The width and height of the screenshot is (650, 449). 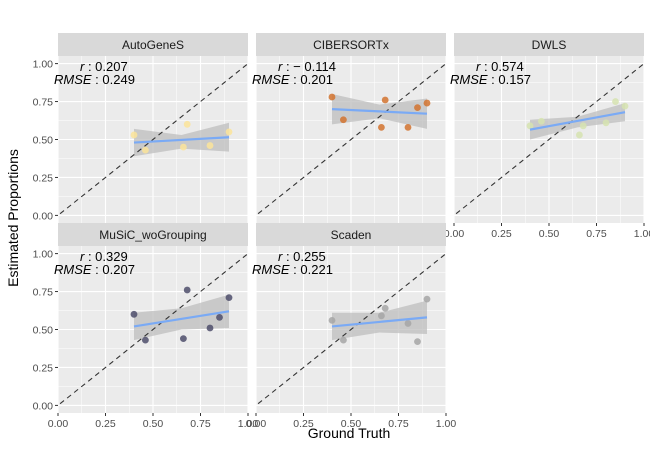 I want to click on r-annotation: r : 0.255, so click(x=302, y=256).